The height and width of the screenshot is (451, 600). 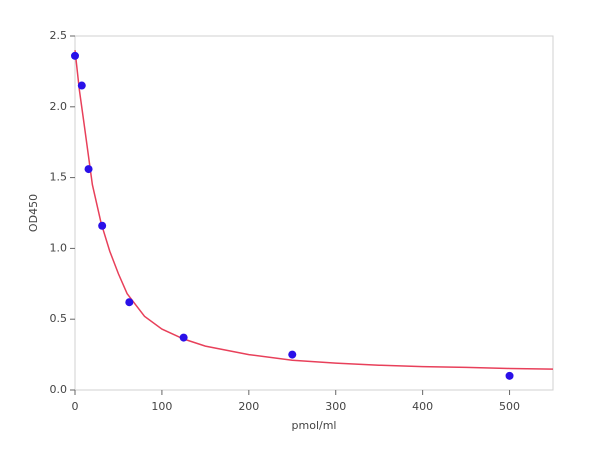 I want to click on x-tick-label: 400, so click(x=422, y=406).